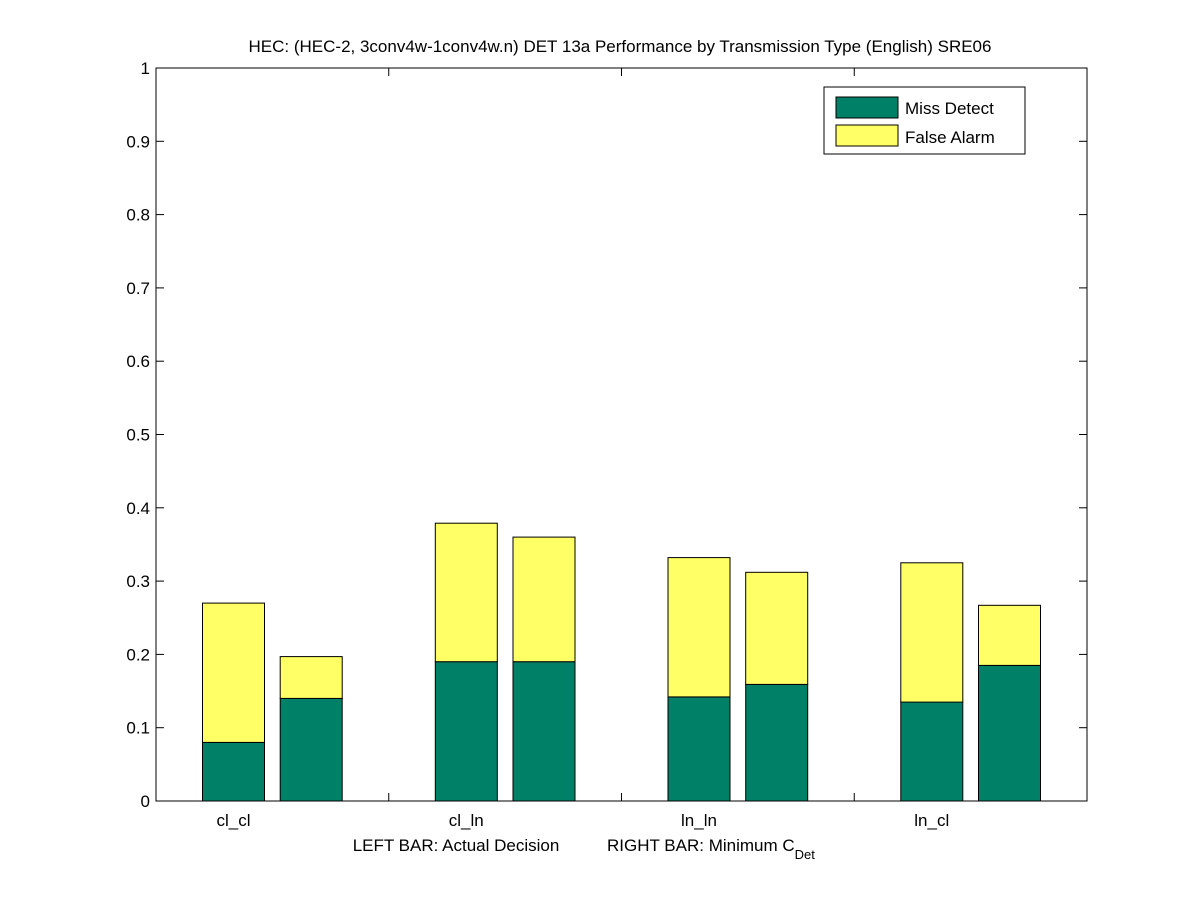 Image resolution: width=1201 pixels, height=900 pixels. I want to click on y-tick-label: 0.7, so click(138, 288).